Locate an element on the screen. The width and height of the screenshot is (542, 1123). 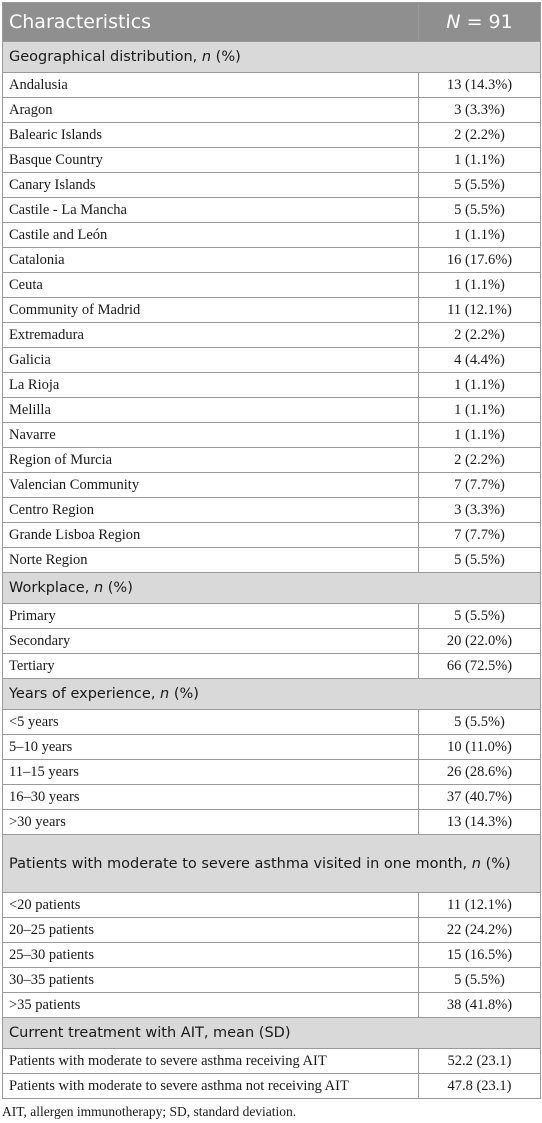
table-row: Melilla 1 (1.1%) is located at coordinates (271, 410).